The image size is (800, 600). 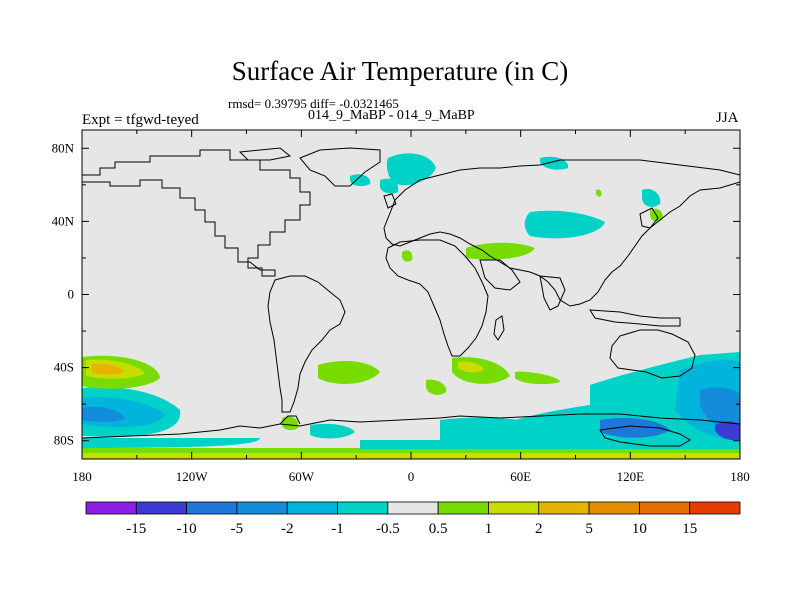 What do you see at coordinates (471, 367) in the screenshot?
I see `anomaly-region-yellowgreen-s-indian` at bounding box center [471, 367].